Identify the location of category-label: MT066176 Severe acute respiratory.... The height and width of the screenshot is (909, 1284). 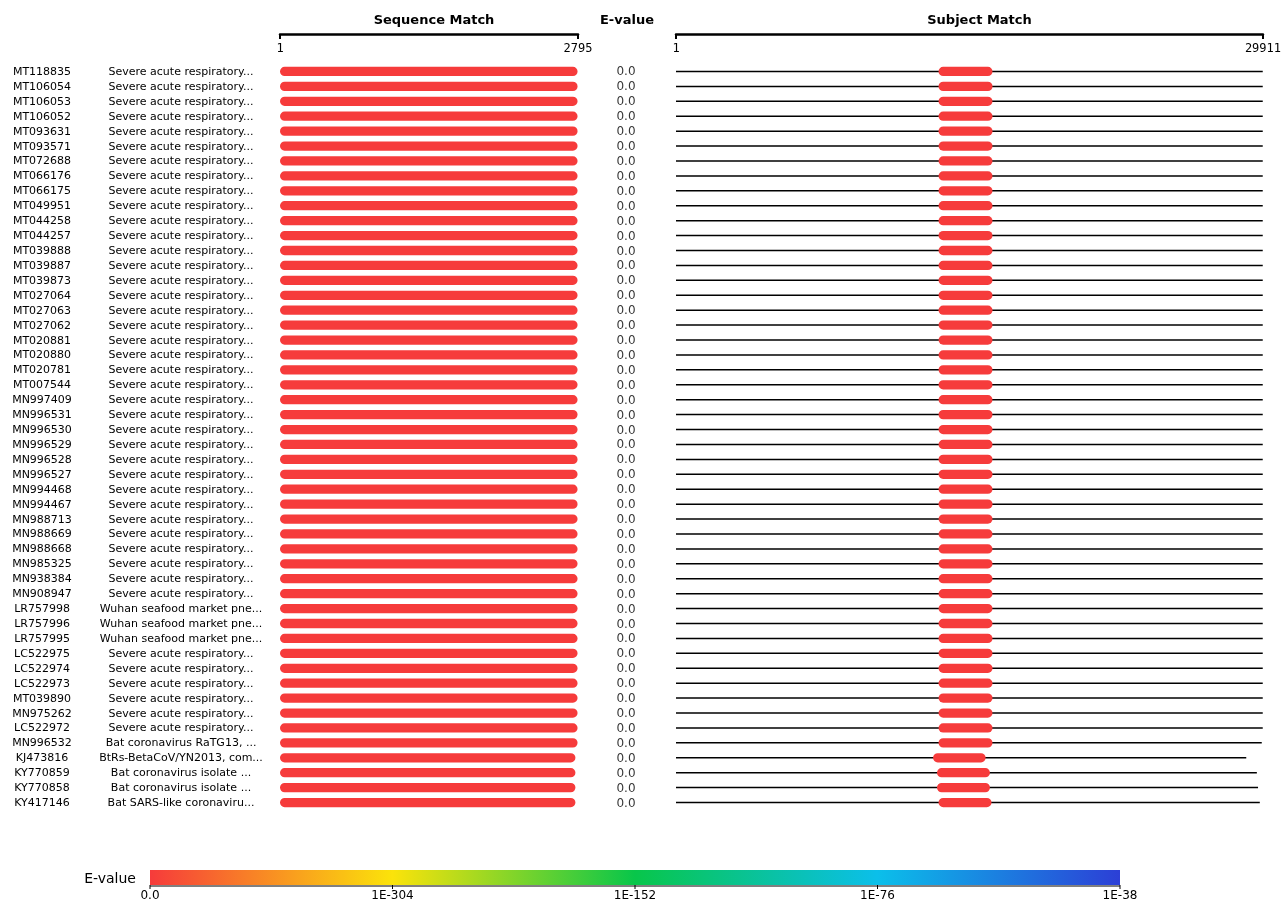
(133, 176).